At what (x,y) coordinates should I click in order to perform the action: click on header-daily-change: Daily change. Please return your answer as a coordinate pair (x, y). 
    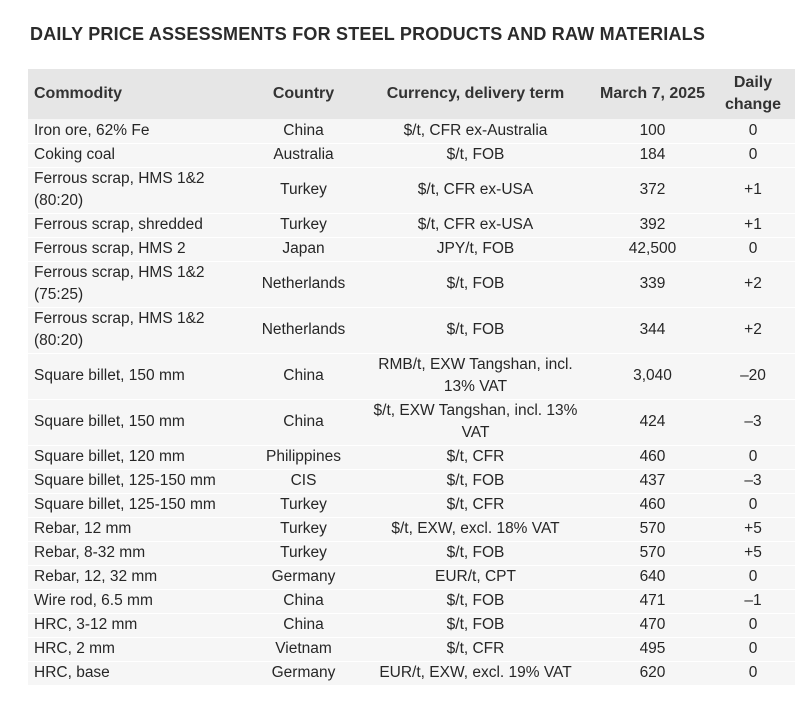
    Looking at the image, I should click on (752, 93).